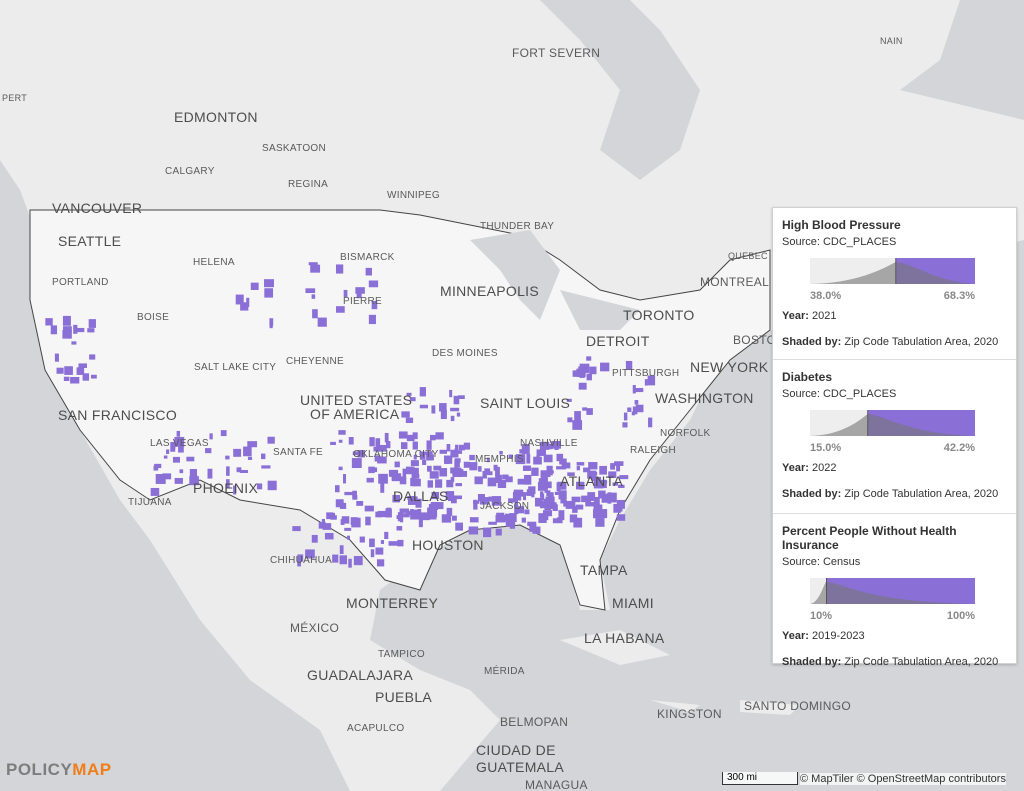 The height and width of the screenshot is (791, 1024). Describe the element at coordinates (179, 443) in the screenshot. I see `place-label: LAS VEGAS` at that location.